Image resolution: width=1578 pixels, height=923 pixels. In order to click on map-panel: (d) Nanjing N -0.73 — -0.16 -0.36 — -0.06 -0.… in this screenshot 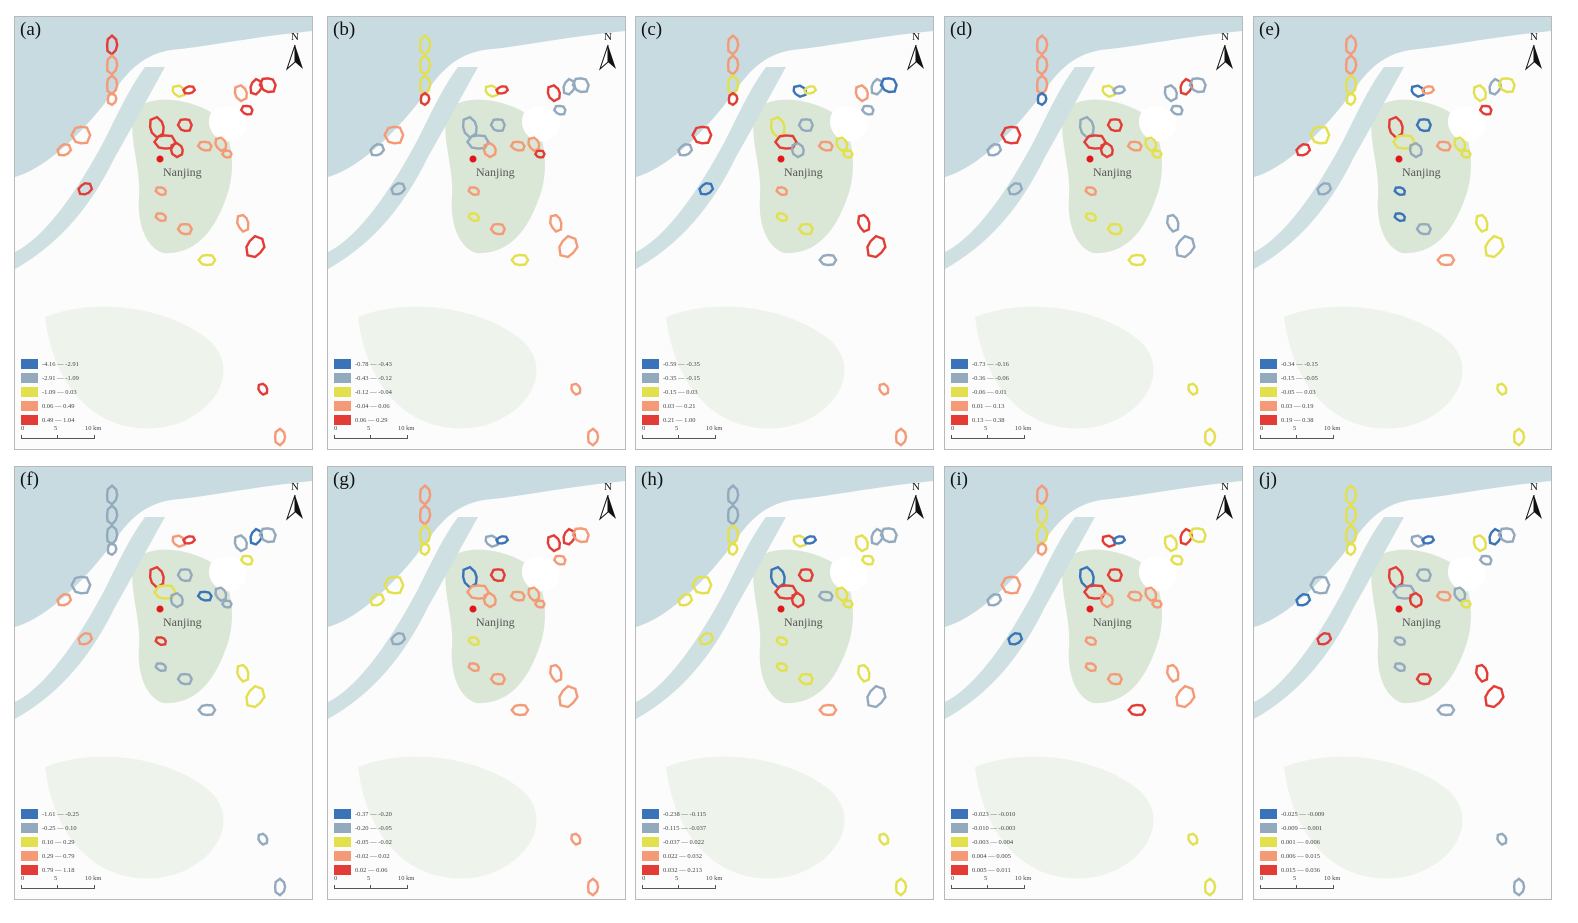, I will do `click(1093, 233)`.